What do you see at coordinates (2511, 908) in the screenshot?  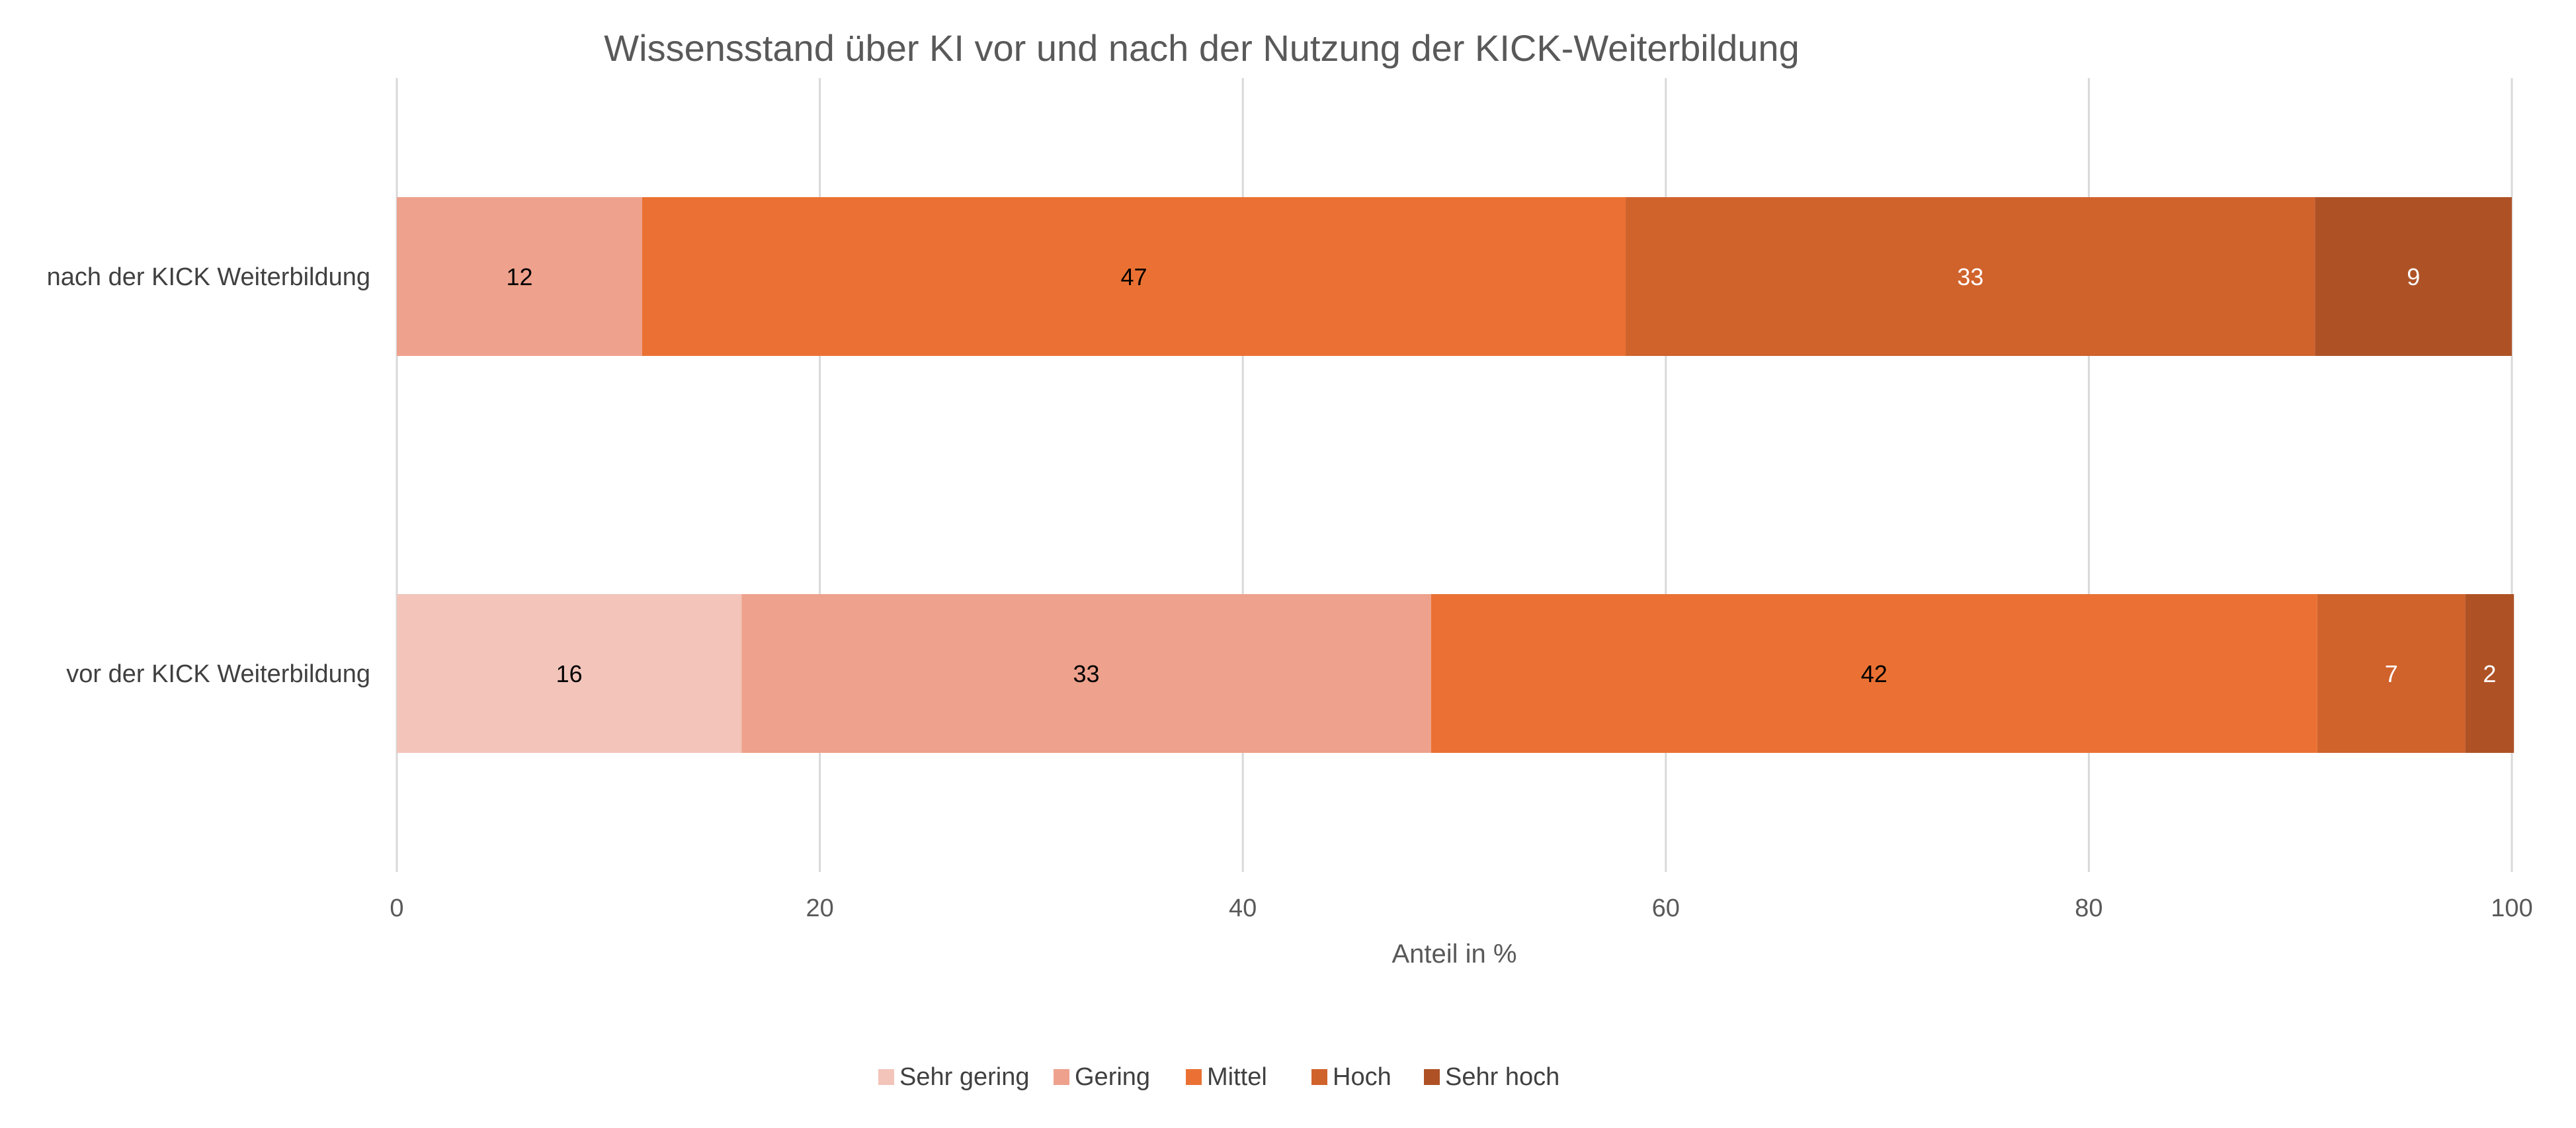 I see `x-tick-label-100: 100` at bounding box center [2511, 908].